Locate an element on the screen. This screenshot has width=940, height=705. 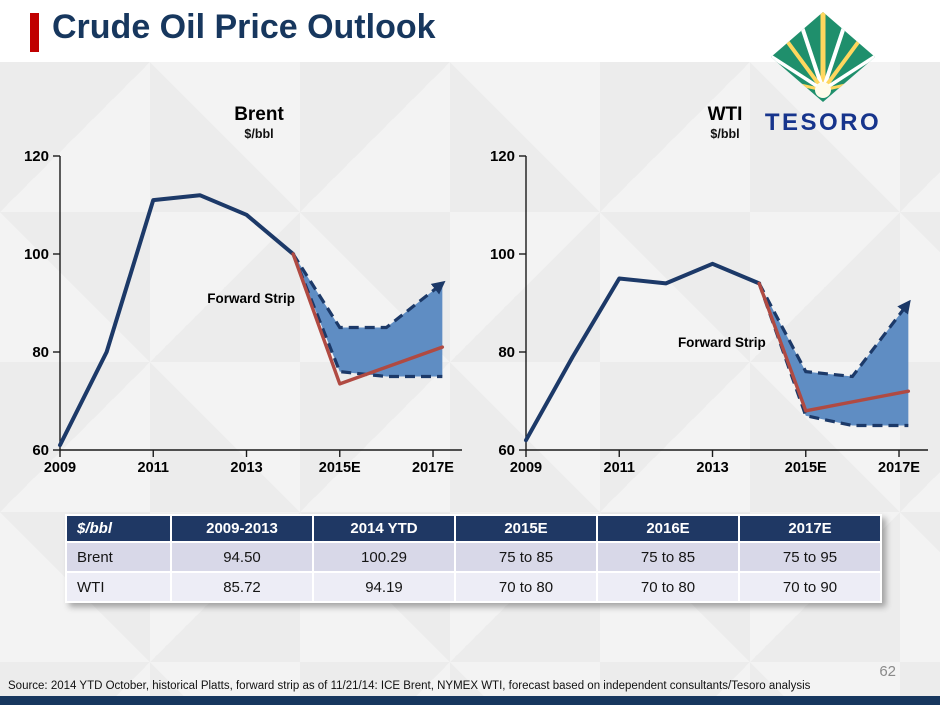
table-header-2017e: 2017E is located at coordinates (810, 528).